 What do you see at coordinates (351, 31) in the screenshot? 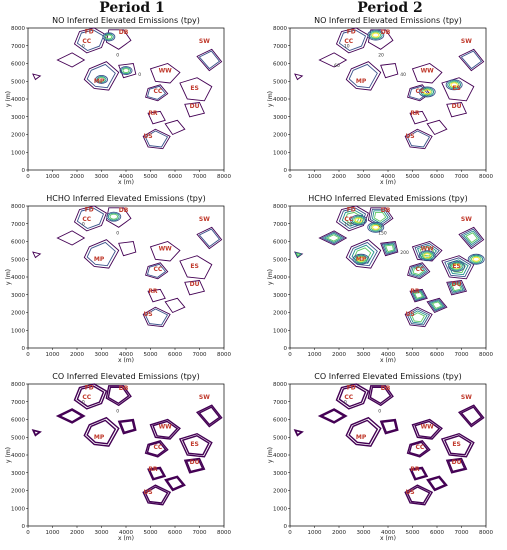
I see `site-label: FD` at bounding box center [351, 31].